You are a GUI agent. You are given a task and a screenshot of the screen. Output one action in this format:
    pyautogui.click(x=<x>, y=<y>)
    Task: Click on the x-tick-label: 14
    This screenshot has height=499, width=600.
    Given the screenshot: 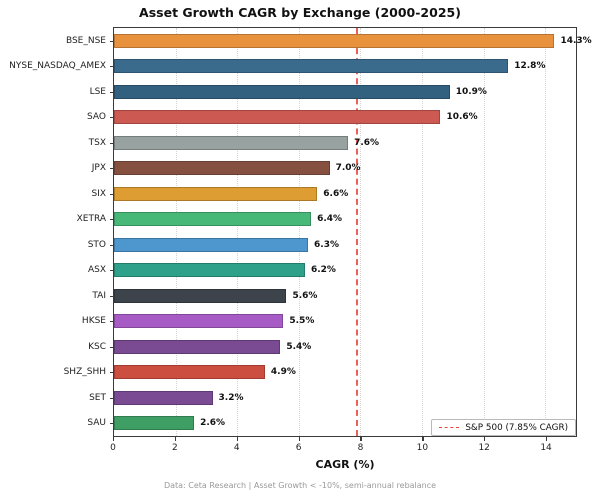 What is the action you would take?
    pyautogui.click(x=546, y=448)
    